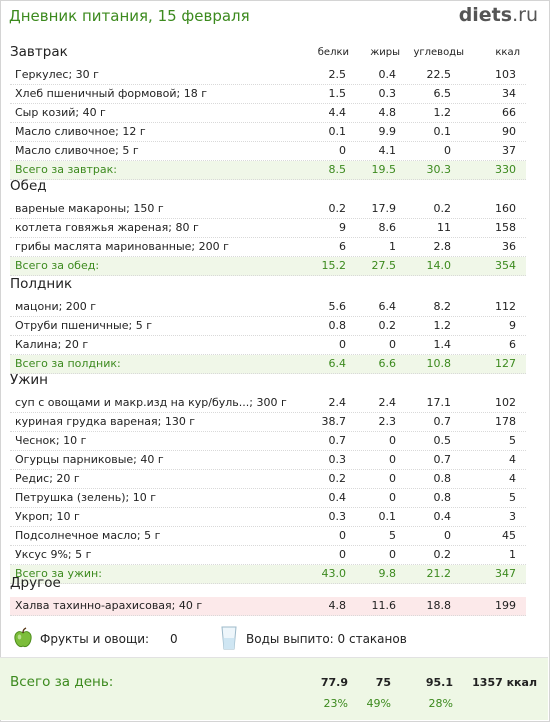  Describe the element at coordinates (504, 682) in the screenshot. I see `day-total-kcal: 1357 ккал` at that location.